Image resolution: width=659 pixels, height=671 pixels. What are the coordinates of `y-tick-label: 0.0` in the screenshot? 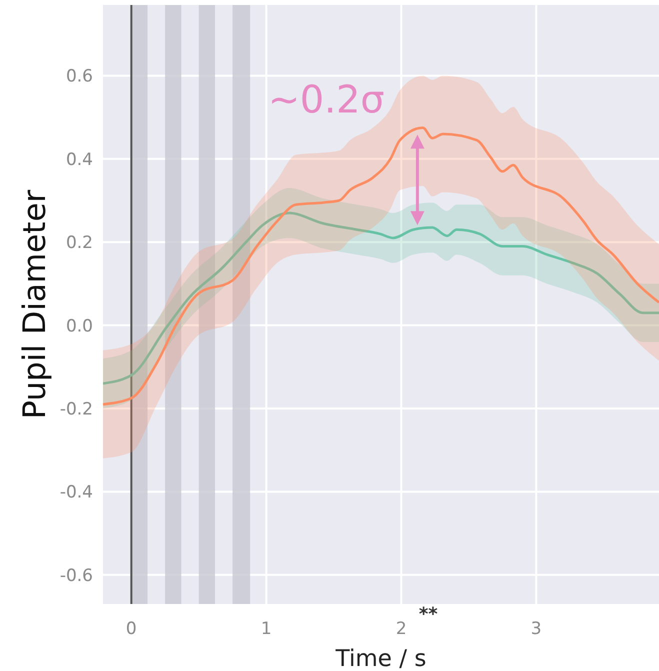 It's located at (79, 326).